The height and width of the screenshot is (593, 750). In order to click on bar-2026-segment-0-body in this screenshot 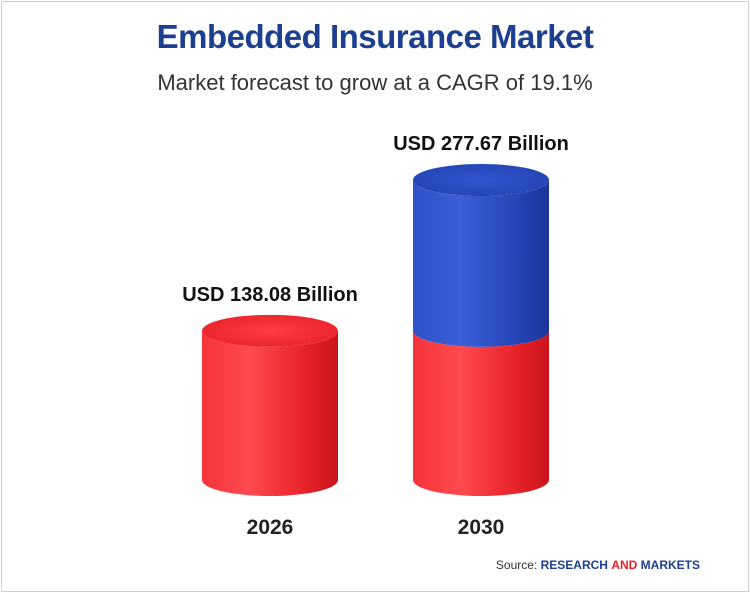, I will do `click(270, 413)`.